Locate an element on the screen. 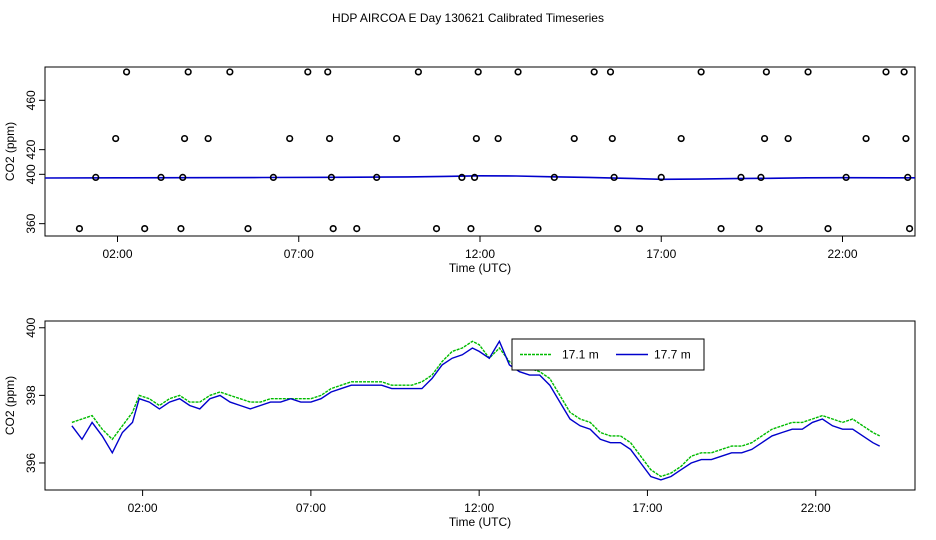 The width and height of the screenshot is (936, 540). y-tick-label: 396 is located at coordinates (31, 463).